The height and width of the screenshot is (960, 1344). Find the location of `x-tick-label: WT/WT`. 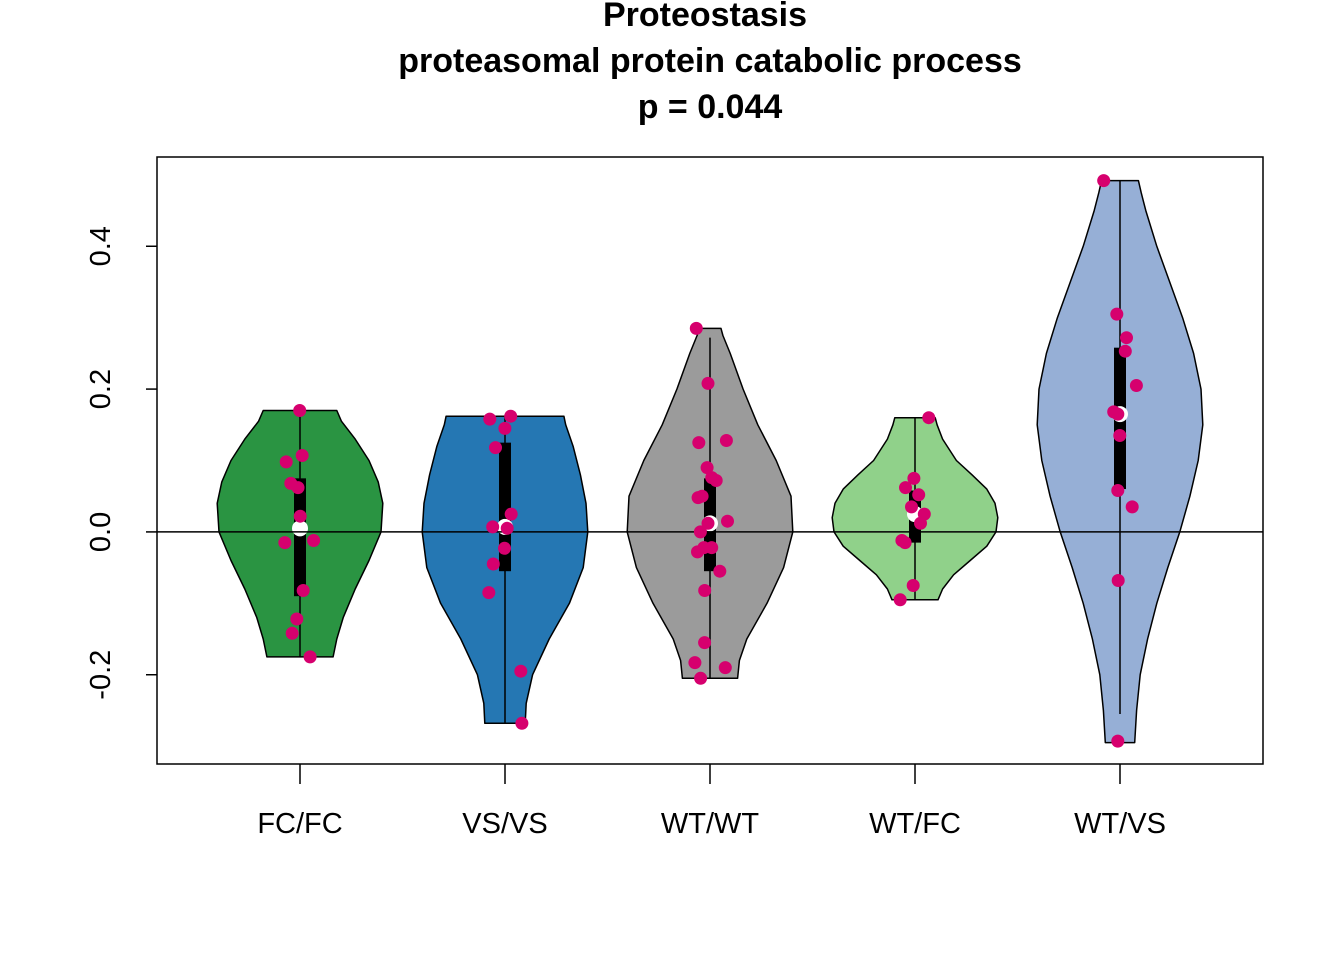

x-tick-label: WT/WT is located at coordinates (710, 824).